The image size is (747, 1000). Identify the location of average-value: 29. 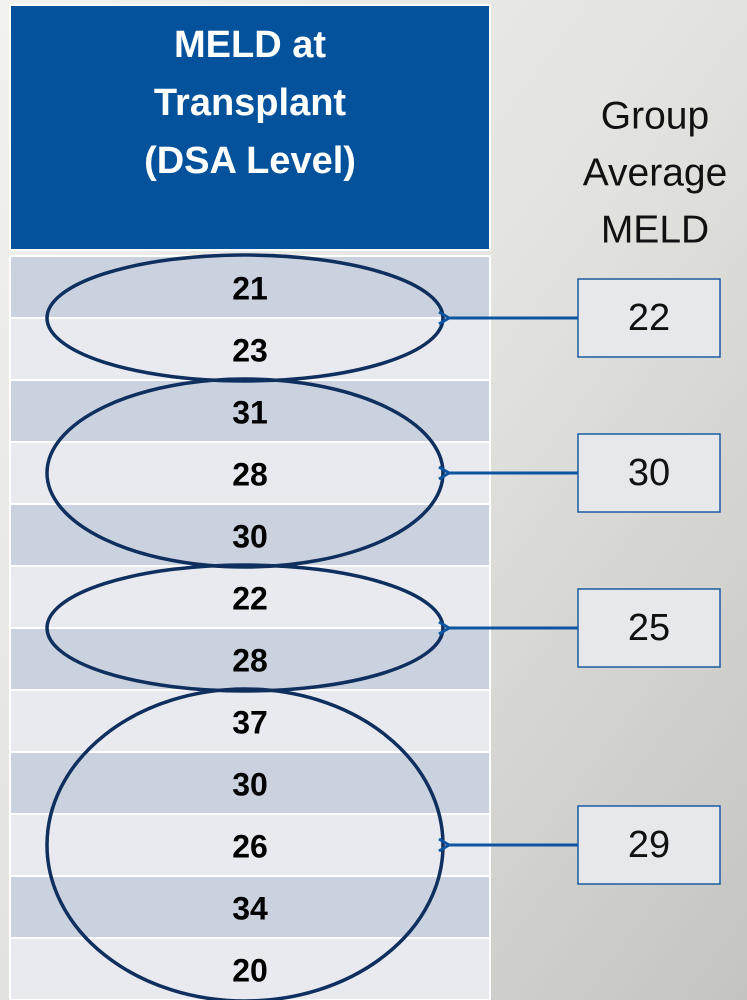
(649, 845).